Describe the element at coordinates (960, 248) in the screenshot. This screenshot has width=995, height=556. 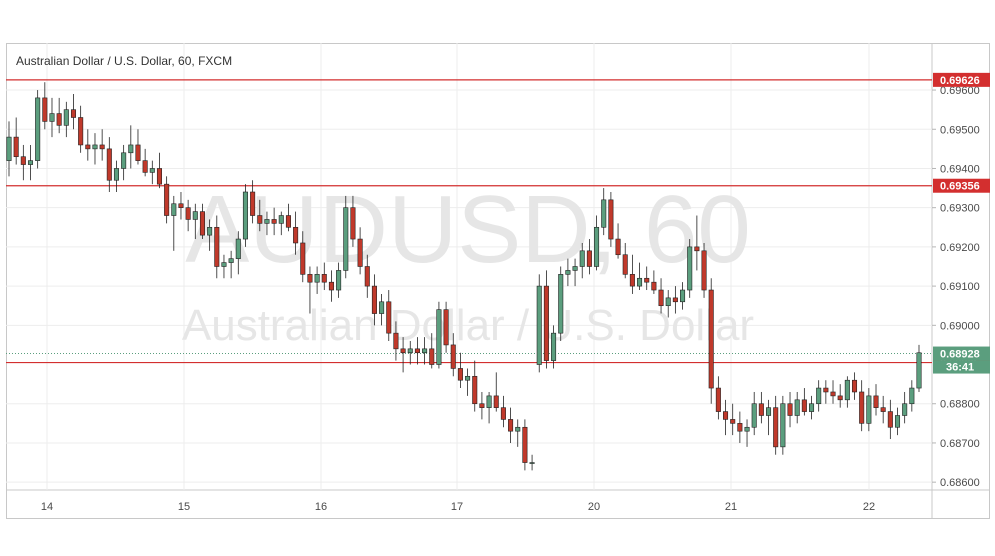
I see `y-tick-label-4: 0.69200` at that location.